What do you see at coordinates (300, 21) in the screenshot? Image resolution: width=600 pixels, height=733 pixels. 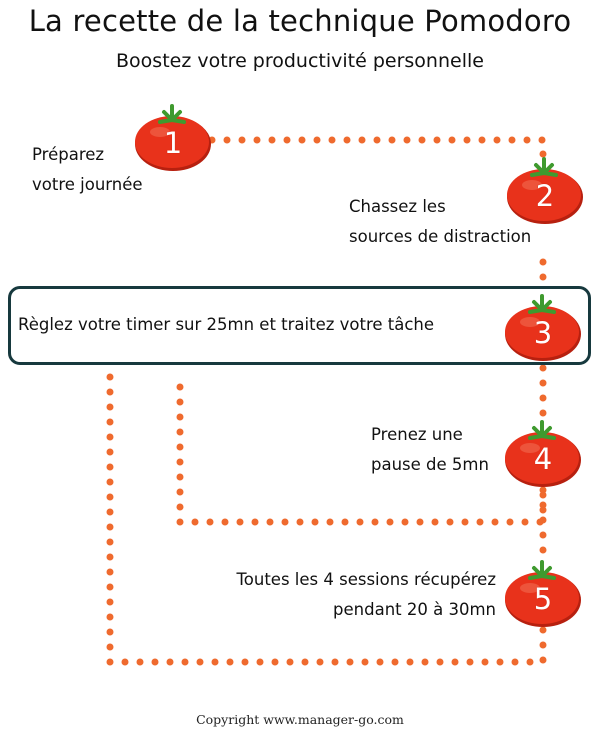 I see `diagram-title: La recette de la technique Pomodoro` at bounding box center [300, 21].